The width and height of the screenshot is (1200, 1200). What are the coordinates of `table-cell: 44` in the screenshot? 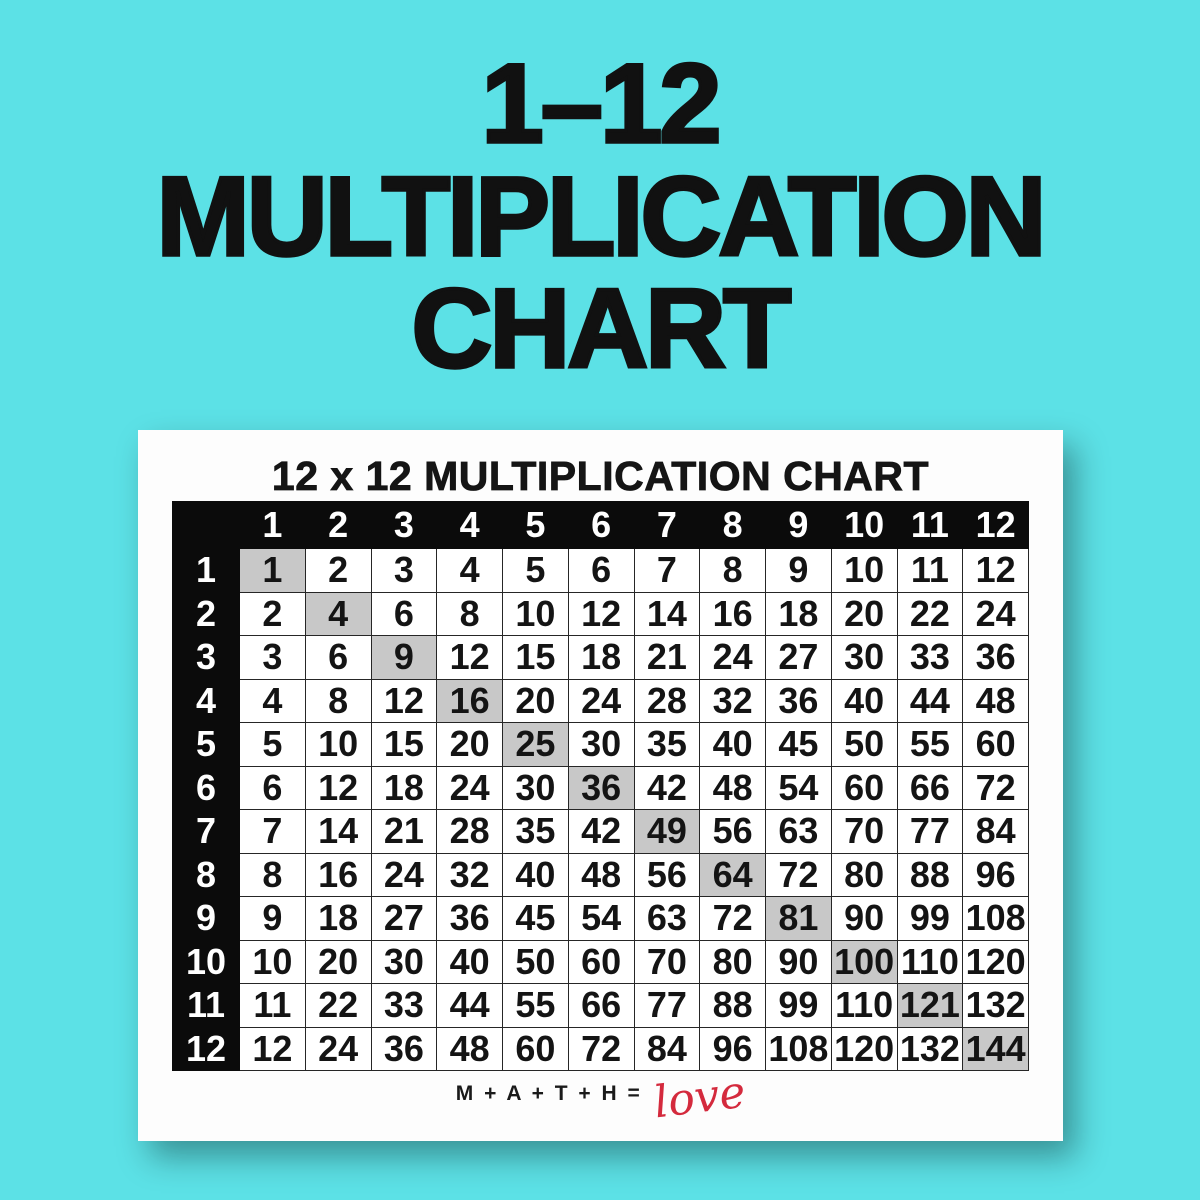 It's located at (469, 1005).